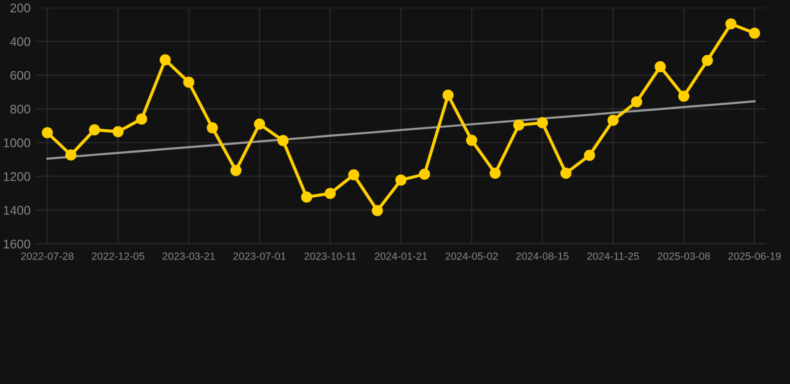  Describe the element at coordinates (542, 256) in the screenshot. I see `x-tick-label: 2024-08-15` at that location.